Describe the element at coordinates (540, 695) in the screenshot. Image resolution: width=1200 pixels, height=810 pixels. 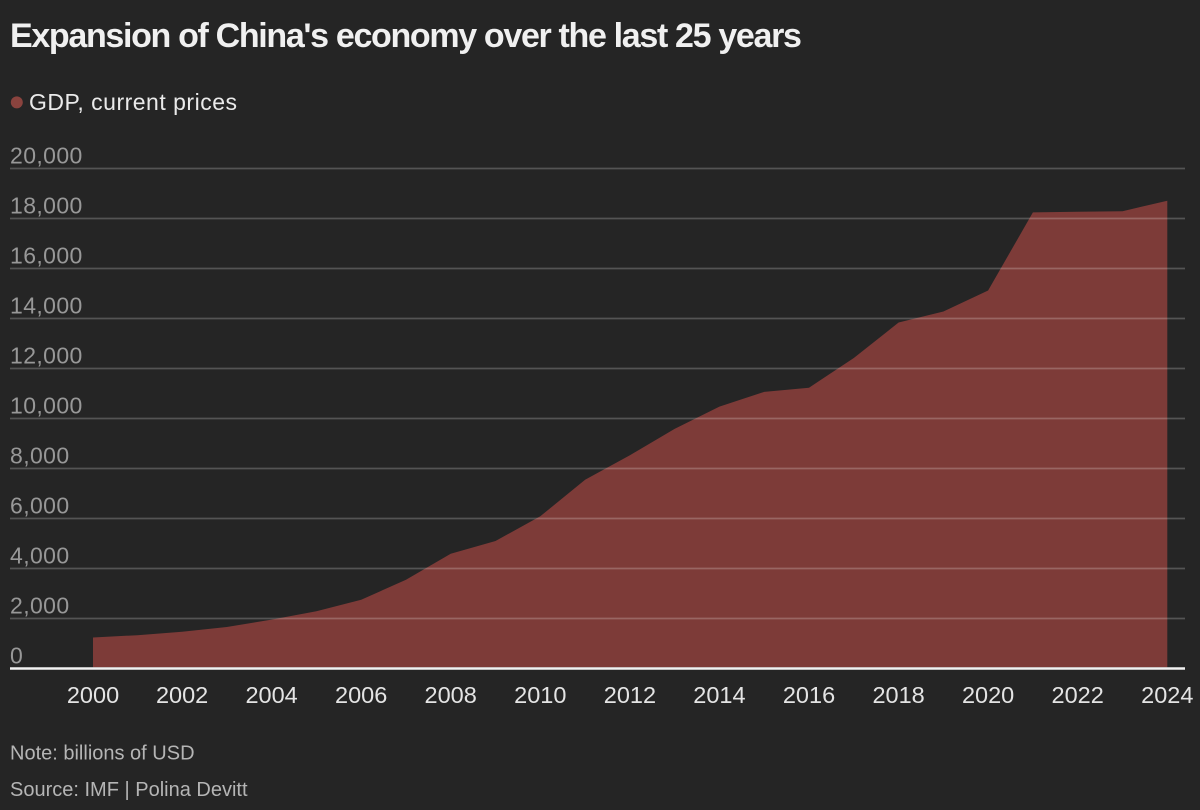
I see `svg-text: 2010` at that location.